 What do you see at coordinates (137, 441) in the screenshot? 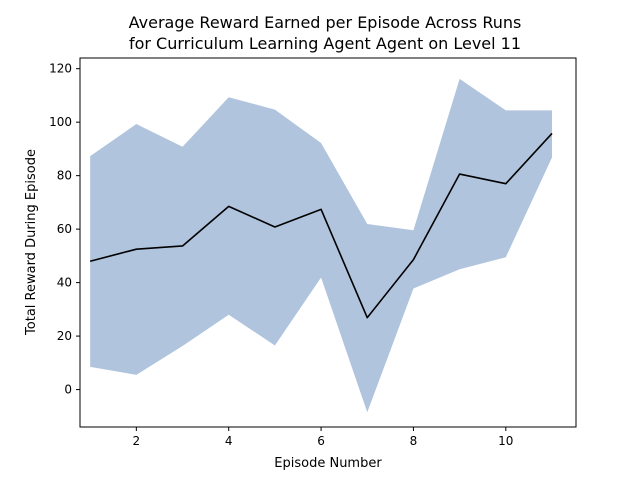
I see `x-tick-label: 2` at bounding box center [137, 441].